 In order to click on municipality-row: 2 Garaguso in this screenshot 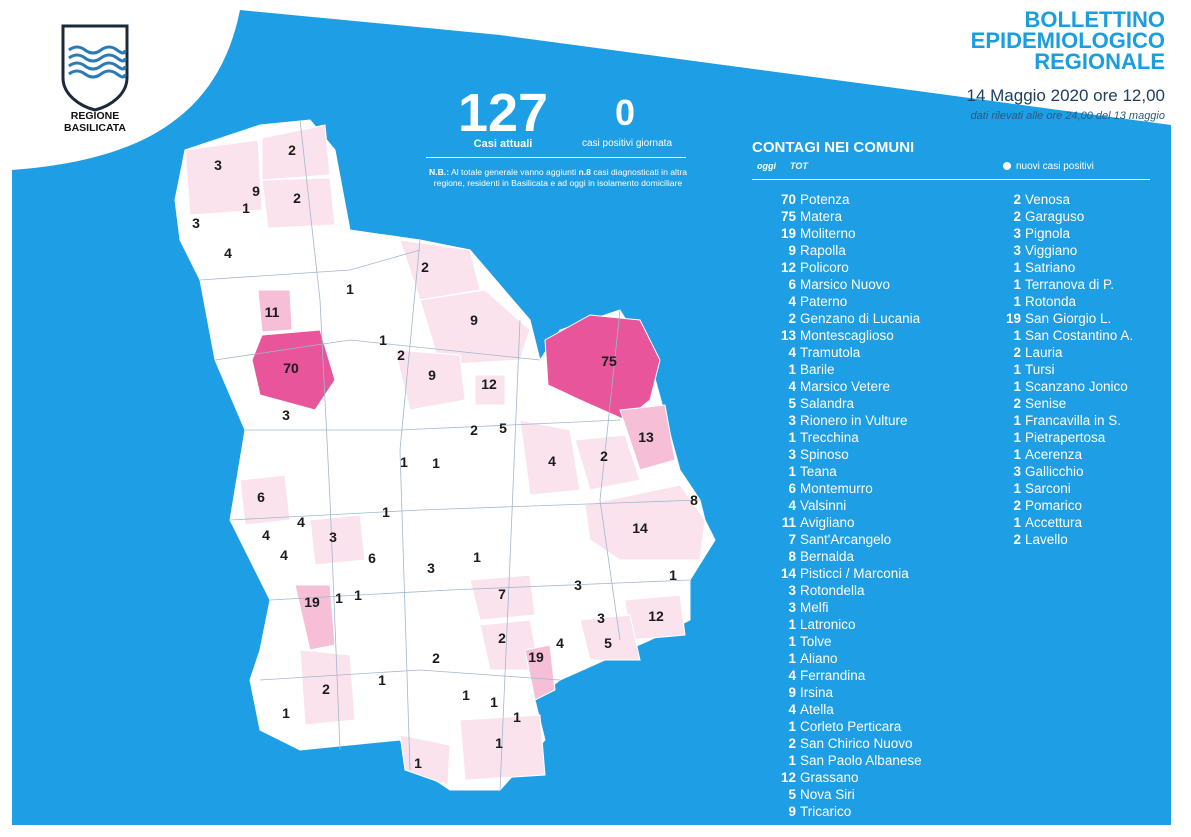, I will do `click(1069, 216)`.